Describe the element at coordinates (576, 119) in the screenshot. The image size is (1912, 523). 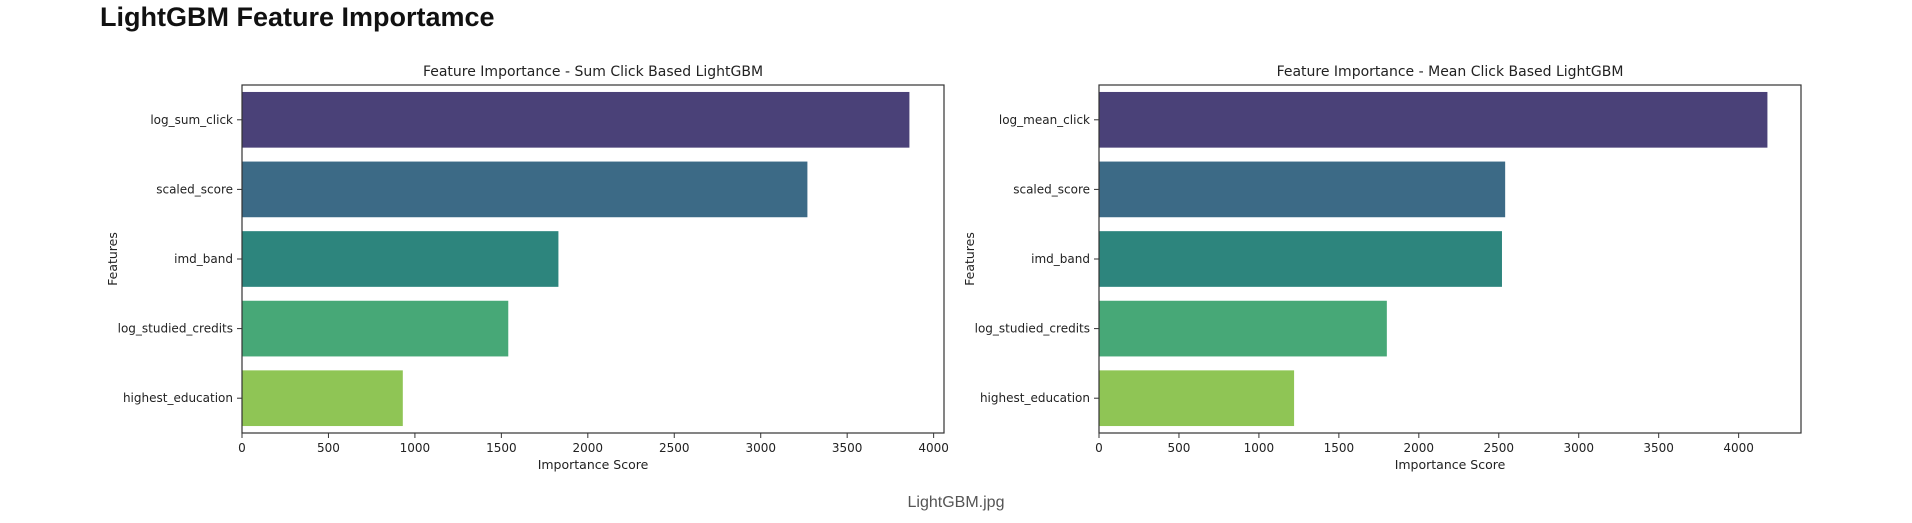
I see `bar-log-sum-click` at that location.